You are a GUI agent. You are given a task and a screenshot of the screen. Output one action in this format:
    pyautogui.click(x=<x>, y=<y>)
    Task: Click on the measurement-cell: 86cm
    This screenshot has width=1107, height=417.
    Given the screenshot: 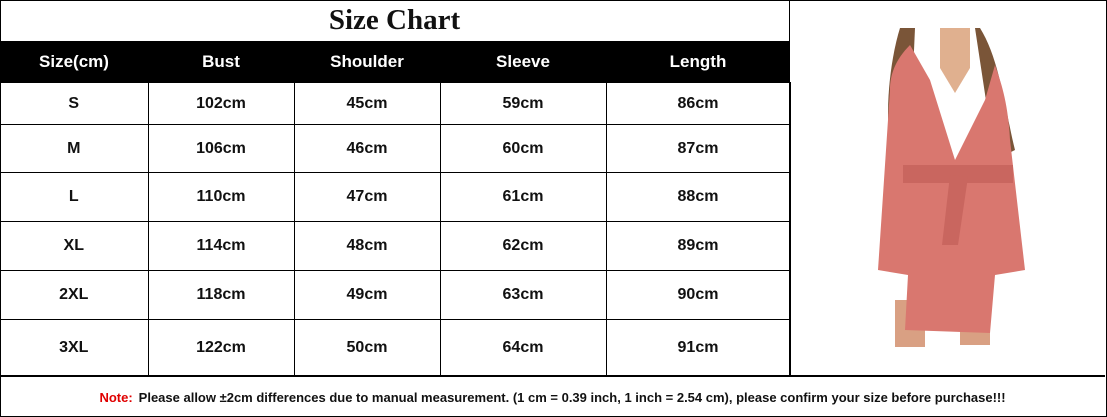 What is the action you would take?
    pyautogui.click(x=698, y=103)
    